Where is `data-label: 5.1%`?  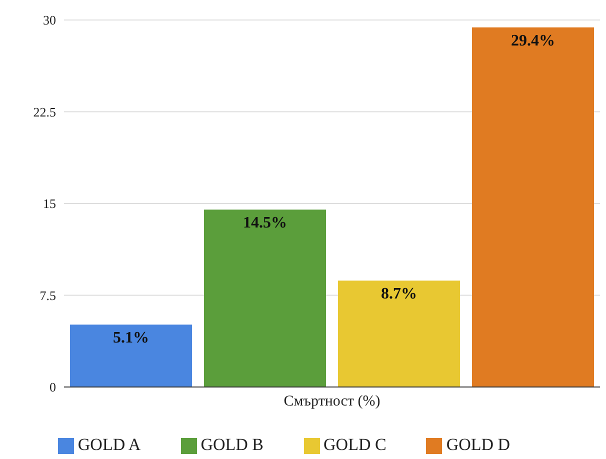 data-label: 5.1% is located at coordinates (131, 338).